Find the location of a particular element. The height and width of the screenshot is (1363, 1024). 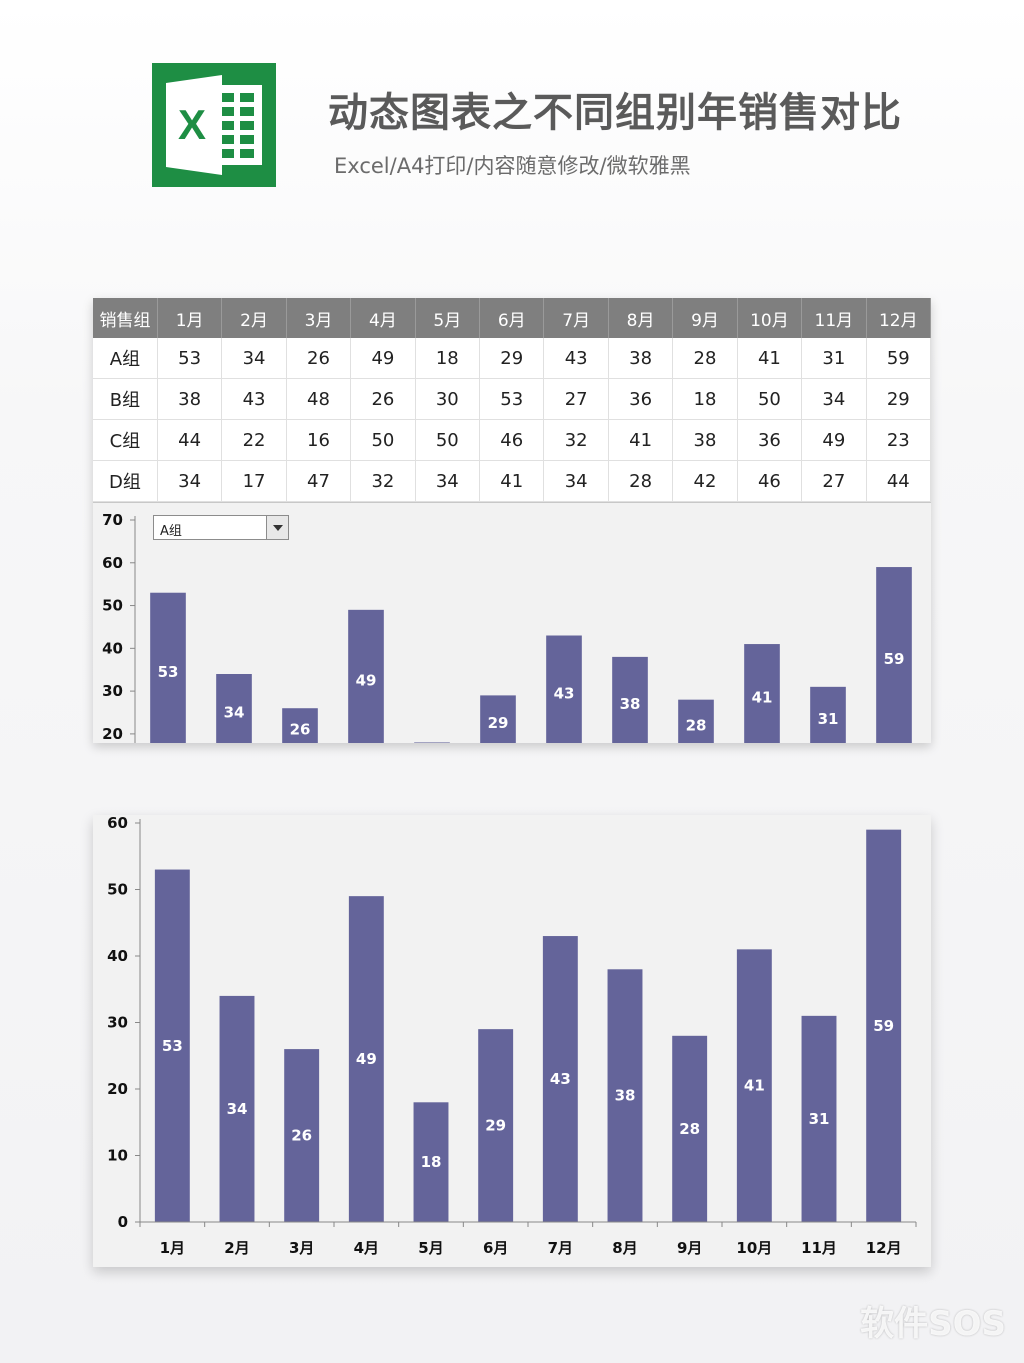

dynamic-bar-chart-svg: 20 30 40 50 60 70 53 34 26 49 29 43 38 28 41 31 59 is located at coordinates (507, 627).